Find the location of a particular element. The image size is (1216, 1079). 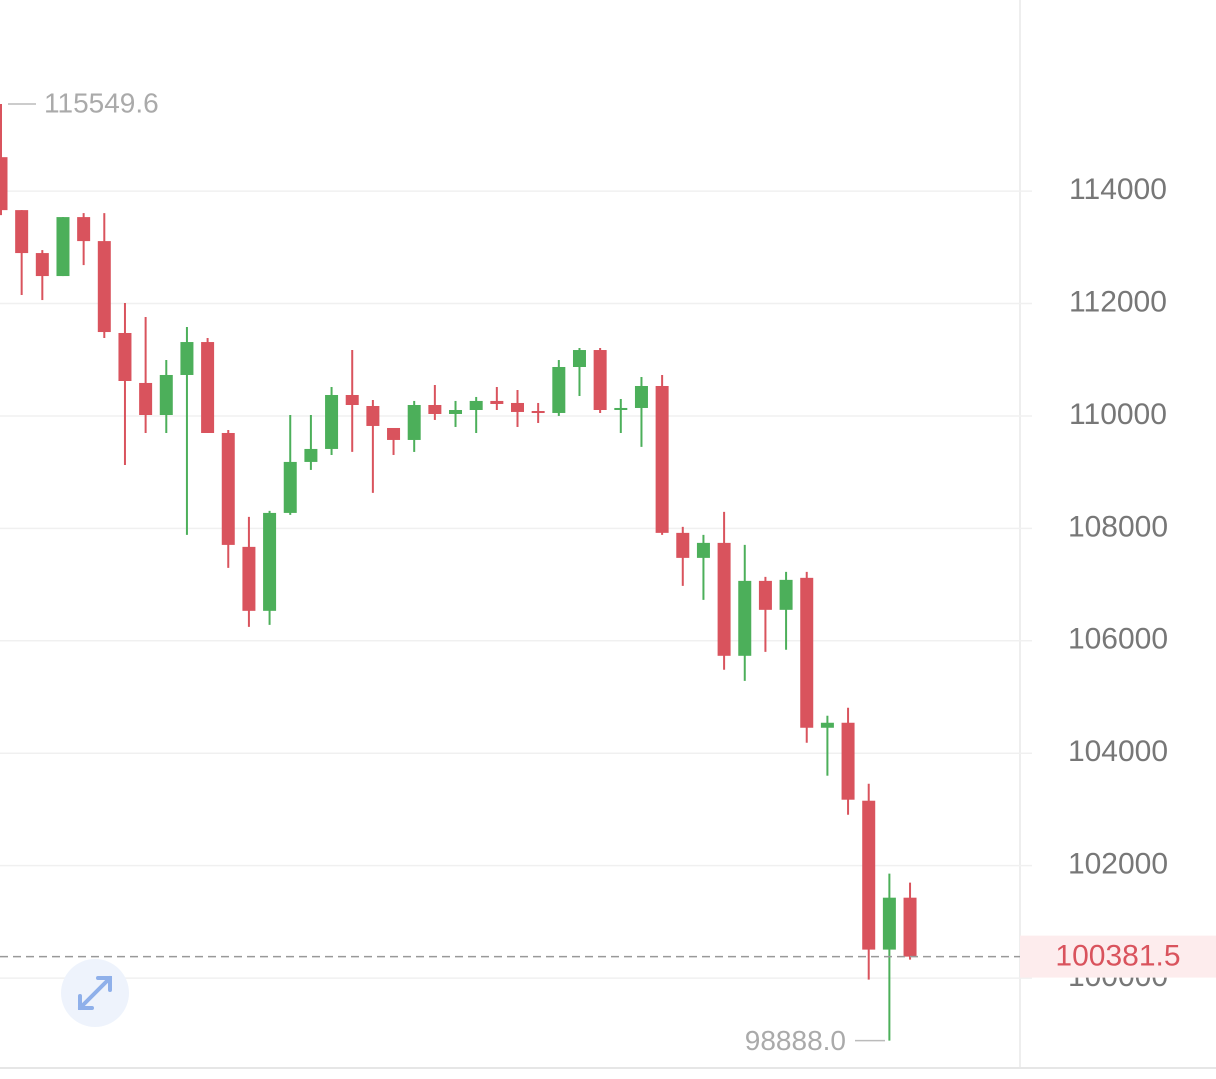

y-tick-label: 108000 is located at coordinates (1118, 526).